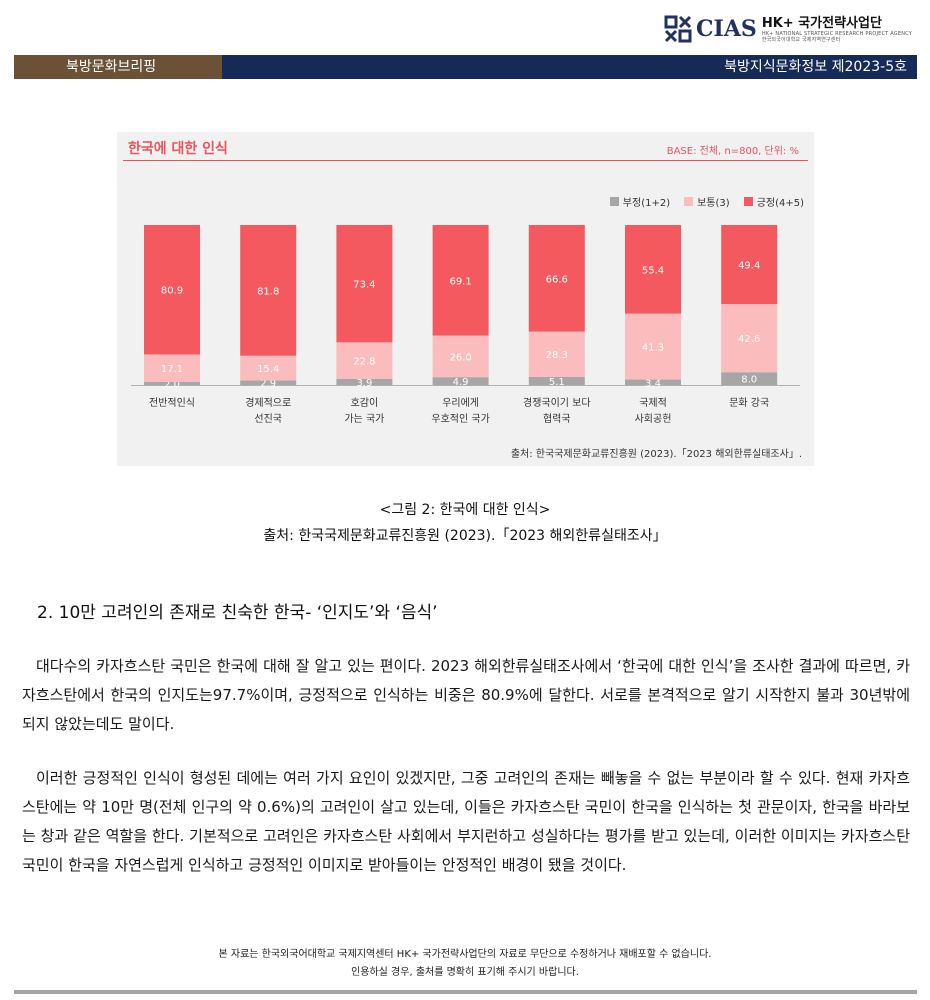 This screenshot has width=930, height=1000. I want to click on legend-item-neutral: 보통(3), so click(707, 201).